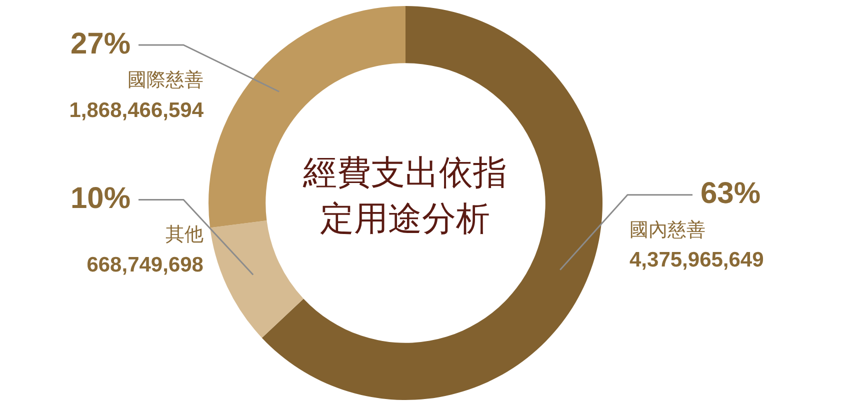  What do you see at coordinates (697, 260) in the screenshot?
I see `text: 4,375,965,649` at bounding box center [697, 260].